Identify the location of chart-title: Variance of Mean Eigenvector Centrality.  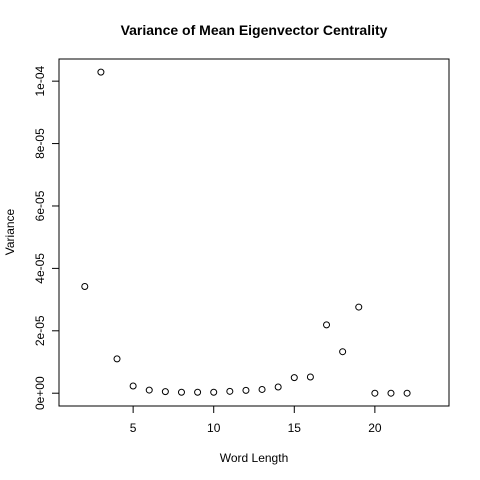
(254, 30).